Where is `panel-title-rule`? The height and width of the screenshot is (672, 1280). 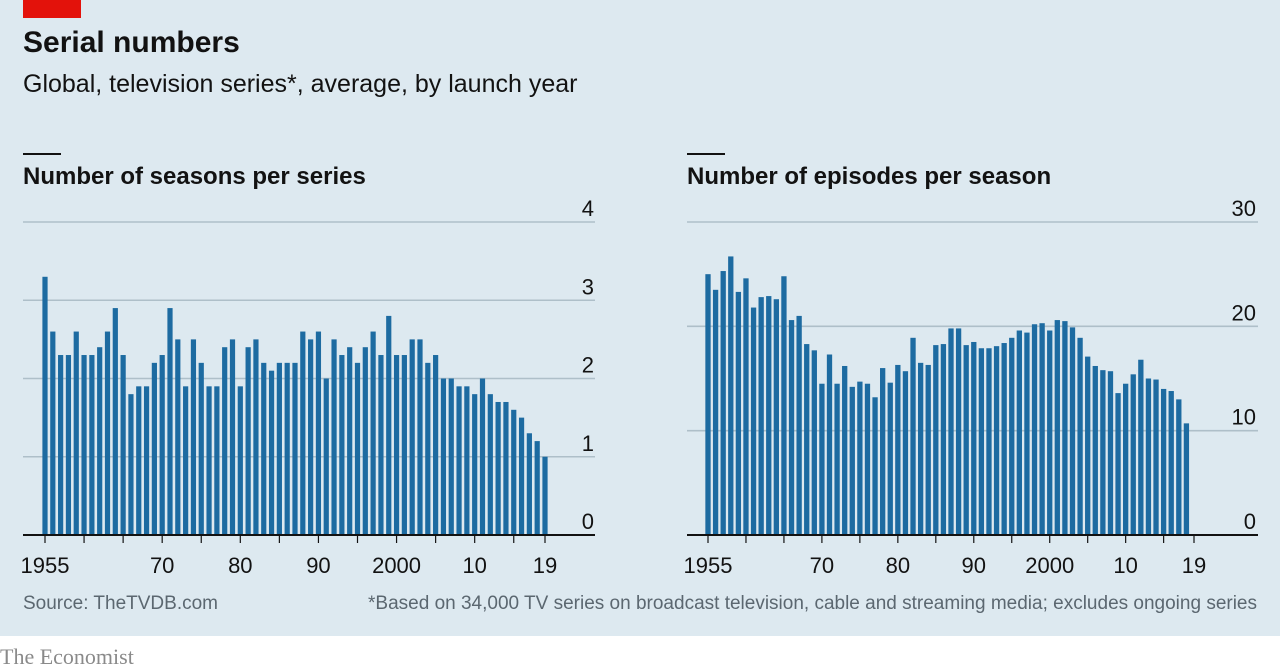 panel-title-rule is located at coordinates (706, 154).